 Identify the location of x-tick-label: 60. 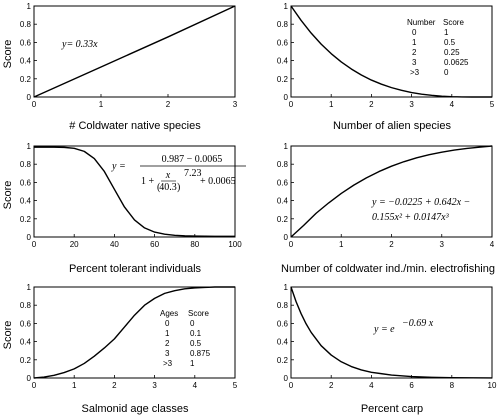
(154, 244).